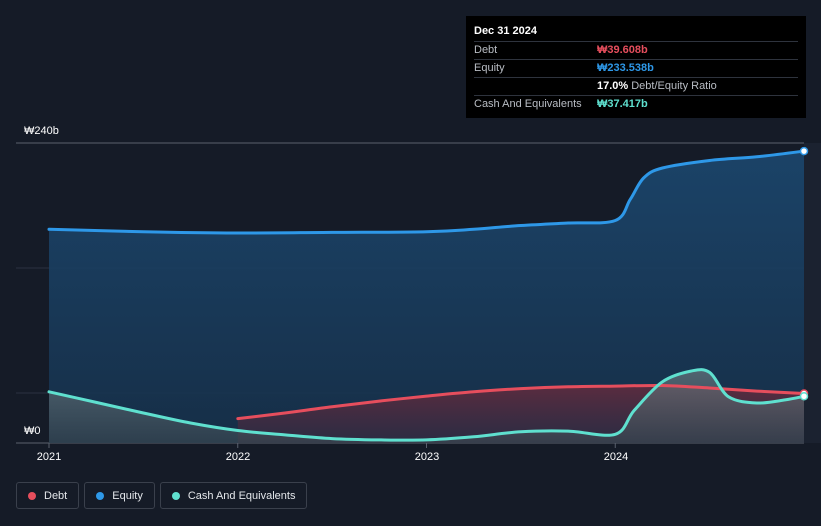  I want to click on tooltip-label, so click(535, 86).